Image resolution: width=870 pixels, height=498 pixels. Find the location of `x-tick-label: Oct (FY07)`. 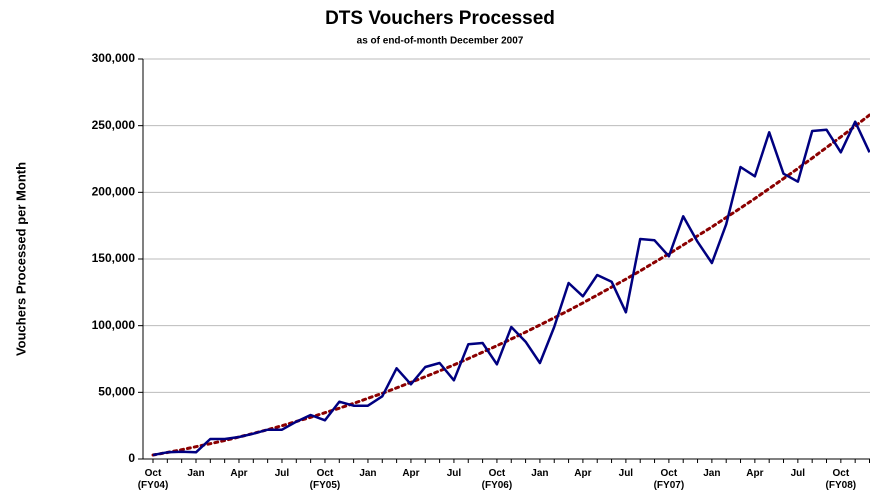

x-tick-label: Oct (FY07) is located at coordinates (669, 479).